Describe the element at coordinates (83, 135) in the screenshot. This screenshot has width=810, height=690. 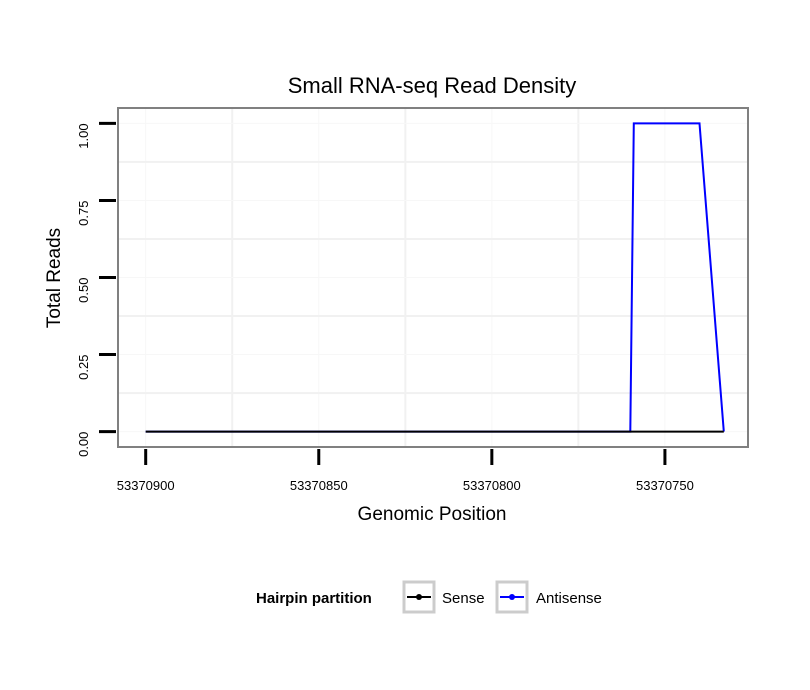
I see `y-axis-tick-label: 1.00` at that location.